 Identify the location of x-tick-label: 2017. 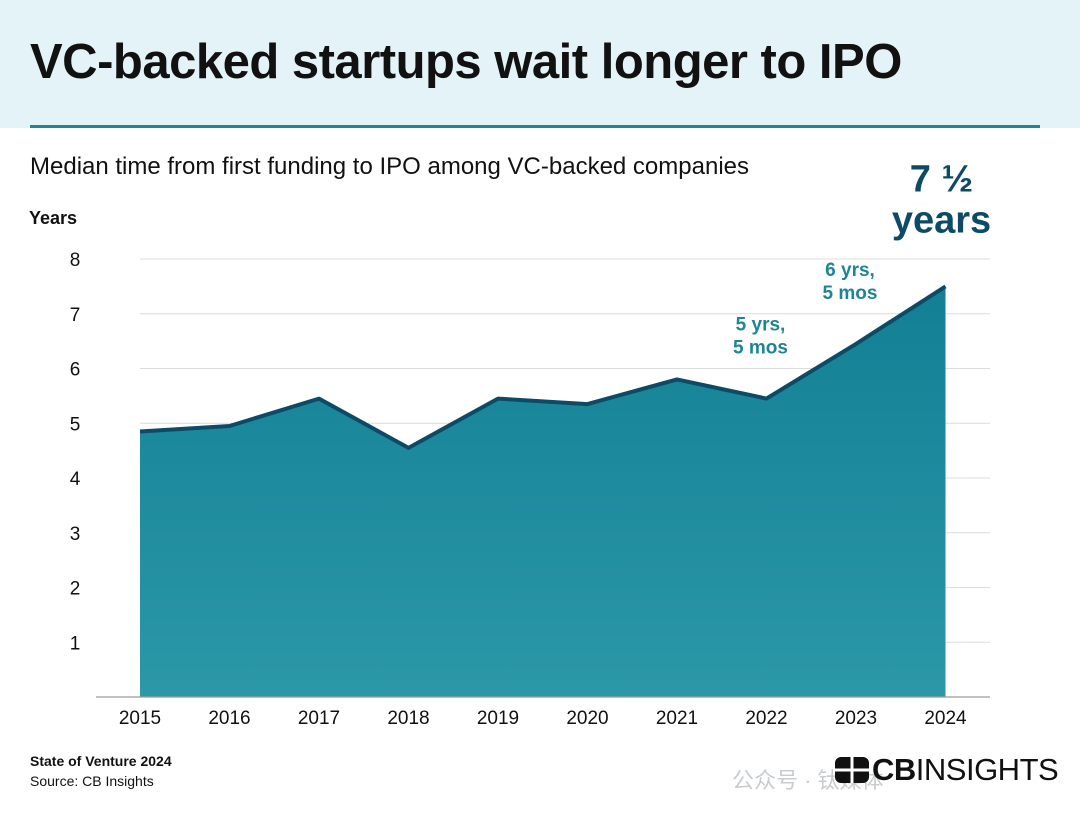
(319, 718).